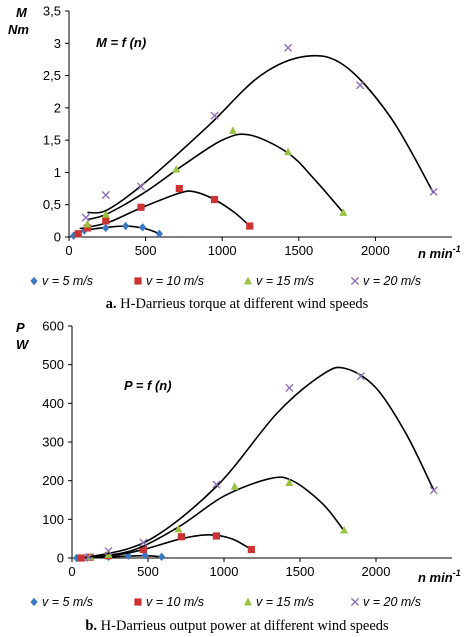 This screenshot has height=637, width=474. What do you see at coordinates (71, 571) in the screenshot?
I see `power-x-tick-label: 0` at bounding box center [71, 571].